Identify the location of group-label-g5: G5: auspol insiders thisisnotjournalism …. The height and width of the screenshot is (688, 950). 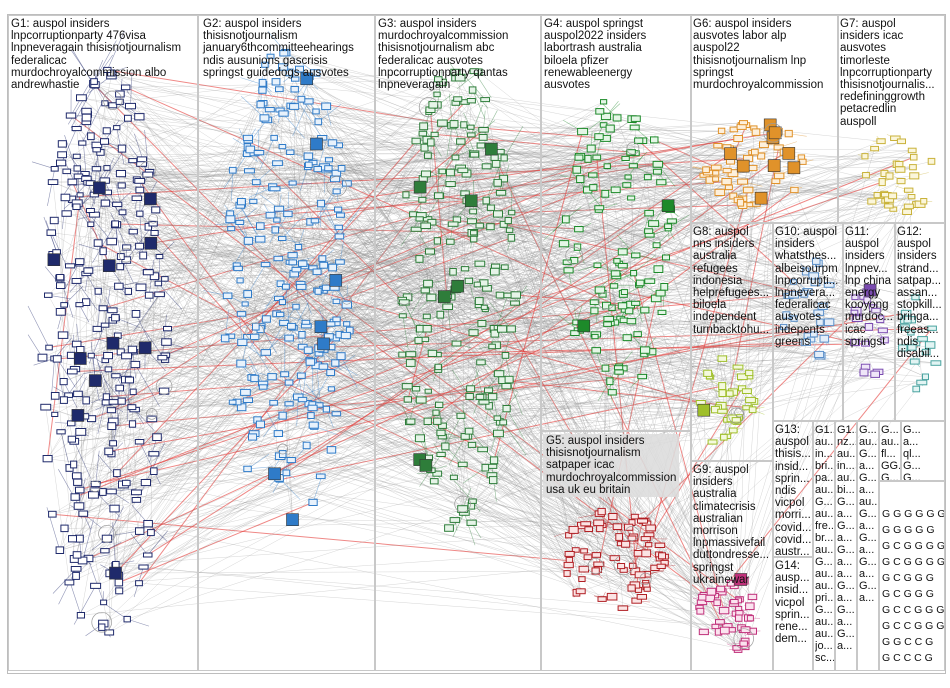
(611, 466).